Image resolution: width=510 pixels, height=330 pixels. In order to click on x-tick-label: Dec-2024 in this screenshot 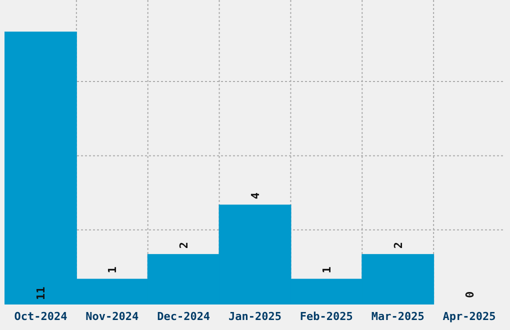, I will do `click(183, 316)`.